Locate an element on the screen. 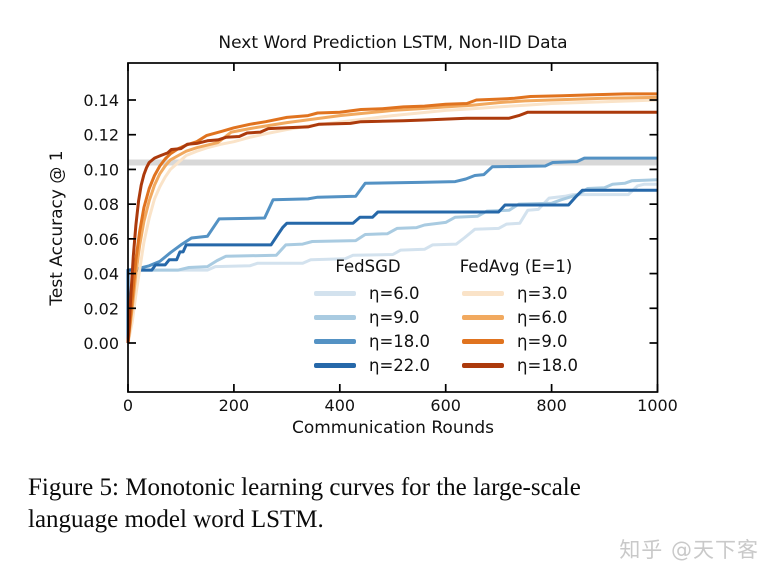 The image size is (767, 579). y-tick-label: 0.02 is located at coordinates (101, 308).